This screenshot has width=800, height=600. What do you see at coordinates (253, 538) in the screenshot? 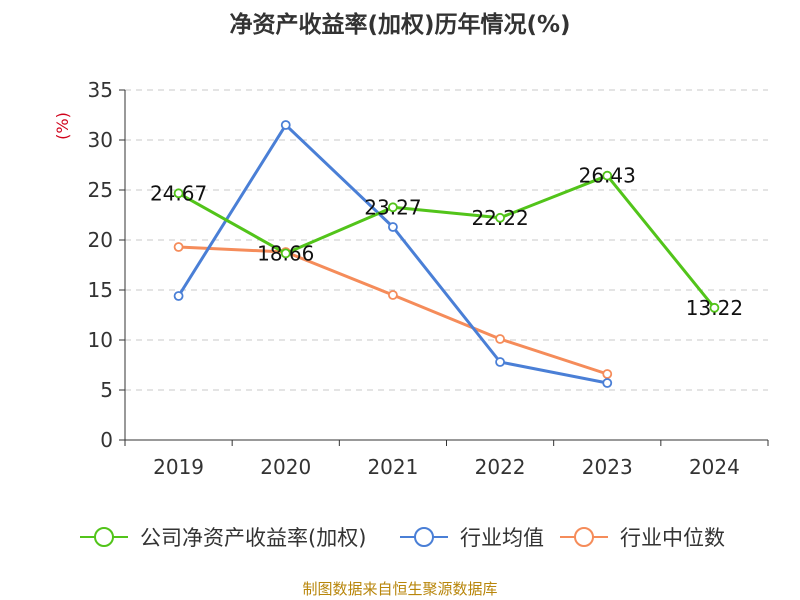
I see `legend-label: 公司净资产收益率(加权)` at bounding box center [253, 538].